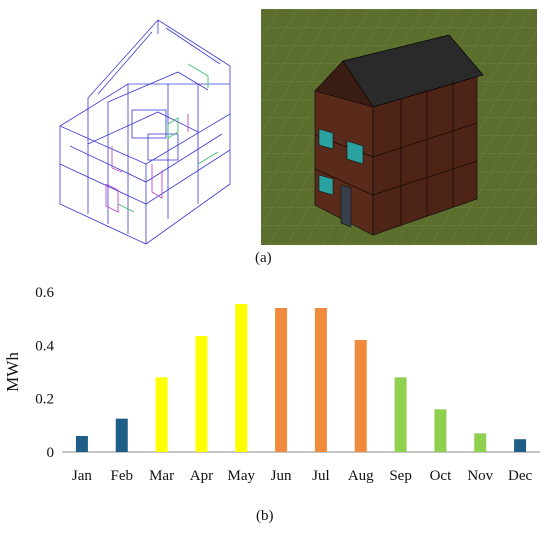 The height and width of the screenshot is (533, 550). Describe the element at coordinates (360, 396) in the screenshot. I see `bar-aug` at that location.